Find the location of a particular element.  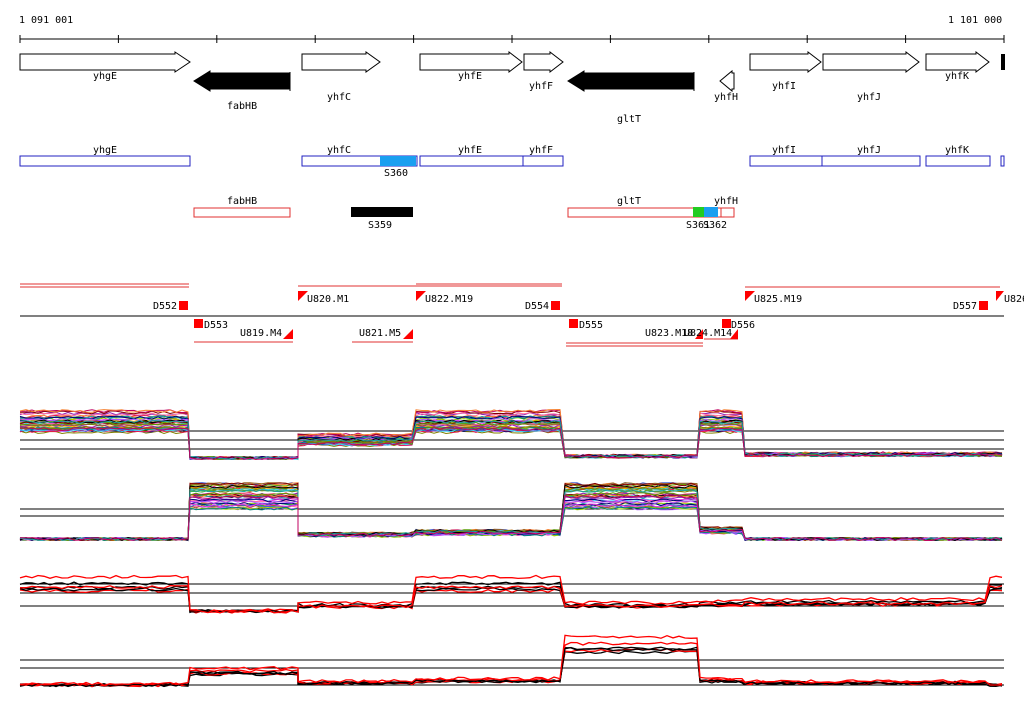

up-marker-U820 is located at coordinates (303, 296).